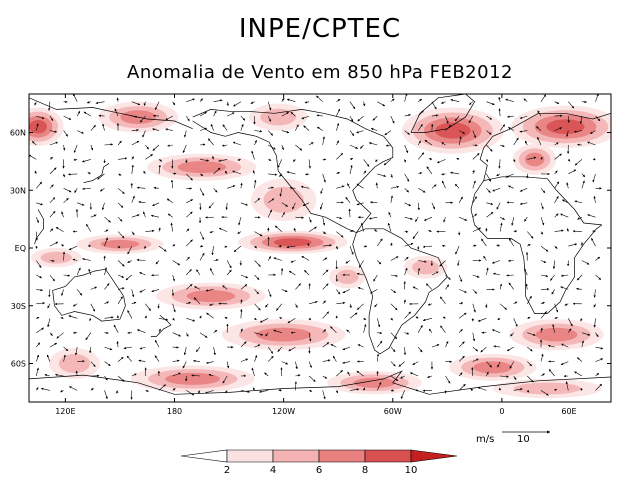  Describe the element at coordinates (411, 470) in the screenshot. I see `colorbar-label-4: 10` at that location.